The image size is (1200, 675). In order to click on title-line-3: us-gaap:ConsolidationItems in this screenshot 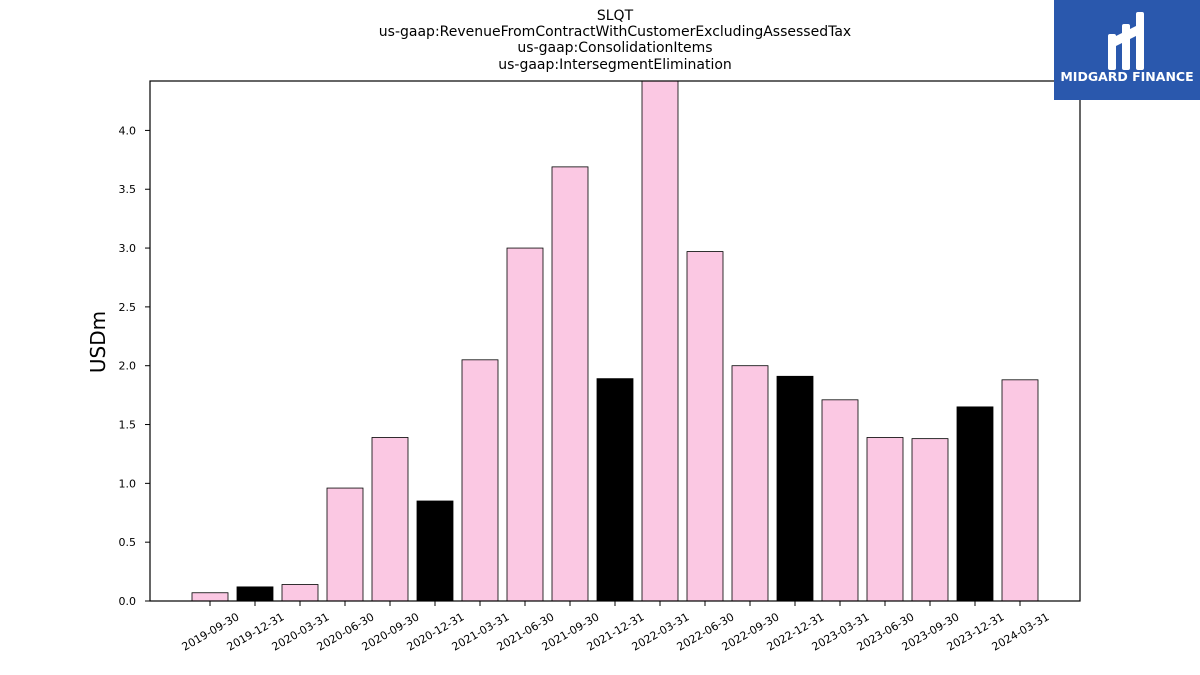, I will do `click(614, 48)`.